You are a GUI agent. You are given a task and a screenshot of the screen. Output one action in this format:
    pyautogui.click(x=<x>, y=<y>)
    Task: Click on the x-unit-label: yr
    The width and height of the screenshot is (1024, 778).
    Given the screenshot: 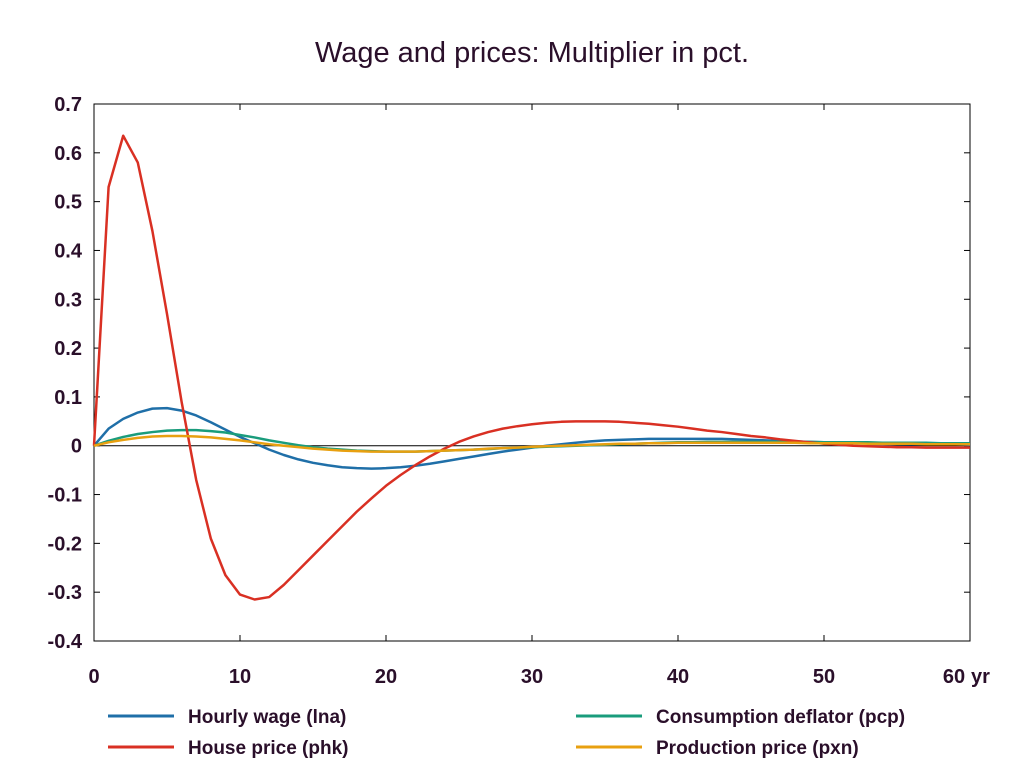 What is the action you would take?
    pyautogui.click(x=980, y=677)
    